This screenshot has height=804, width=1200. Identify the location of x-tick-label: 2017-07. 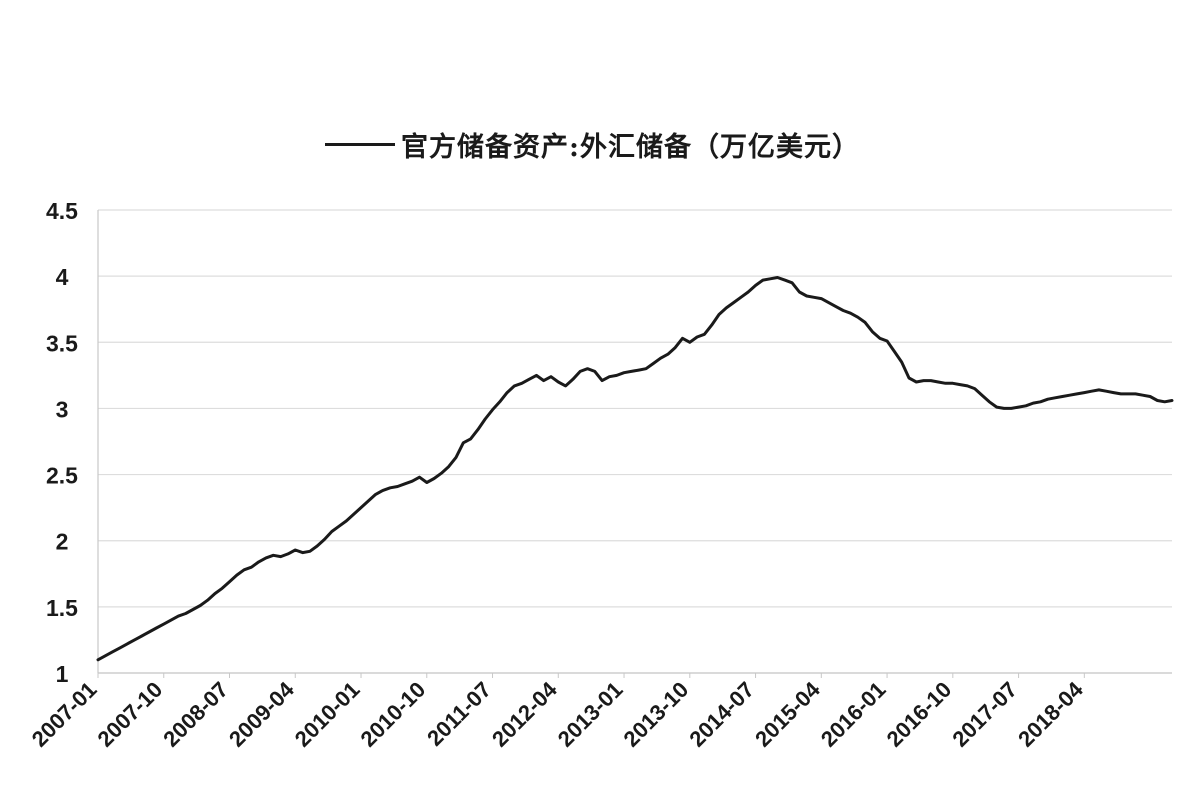
(984, 714).